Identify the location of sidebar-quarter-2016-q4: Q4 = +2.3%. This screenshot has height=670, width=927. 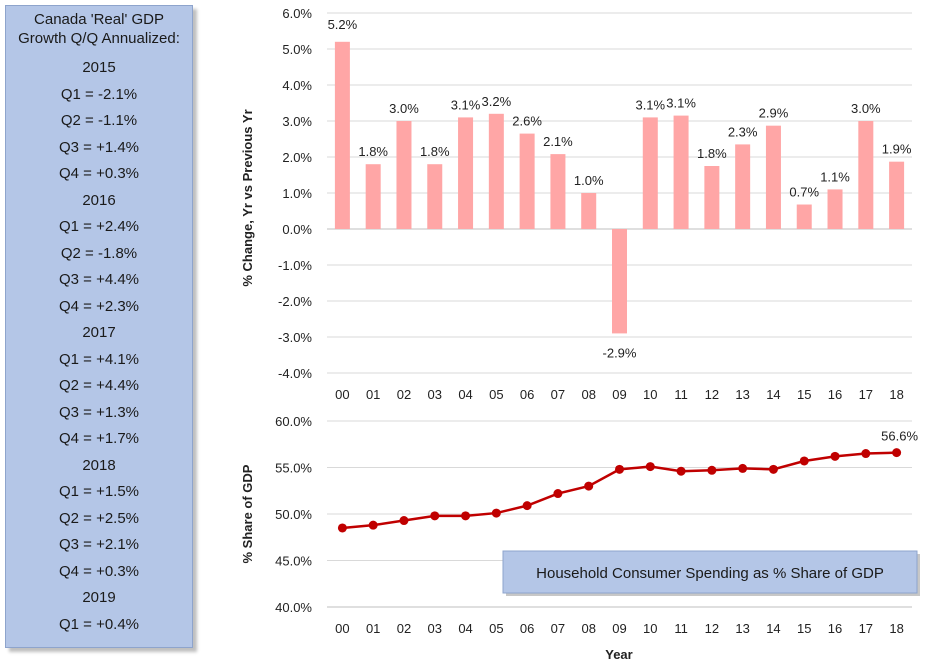
(99, 306).